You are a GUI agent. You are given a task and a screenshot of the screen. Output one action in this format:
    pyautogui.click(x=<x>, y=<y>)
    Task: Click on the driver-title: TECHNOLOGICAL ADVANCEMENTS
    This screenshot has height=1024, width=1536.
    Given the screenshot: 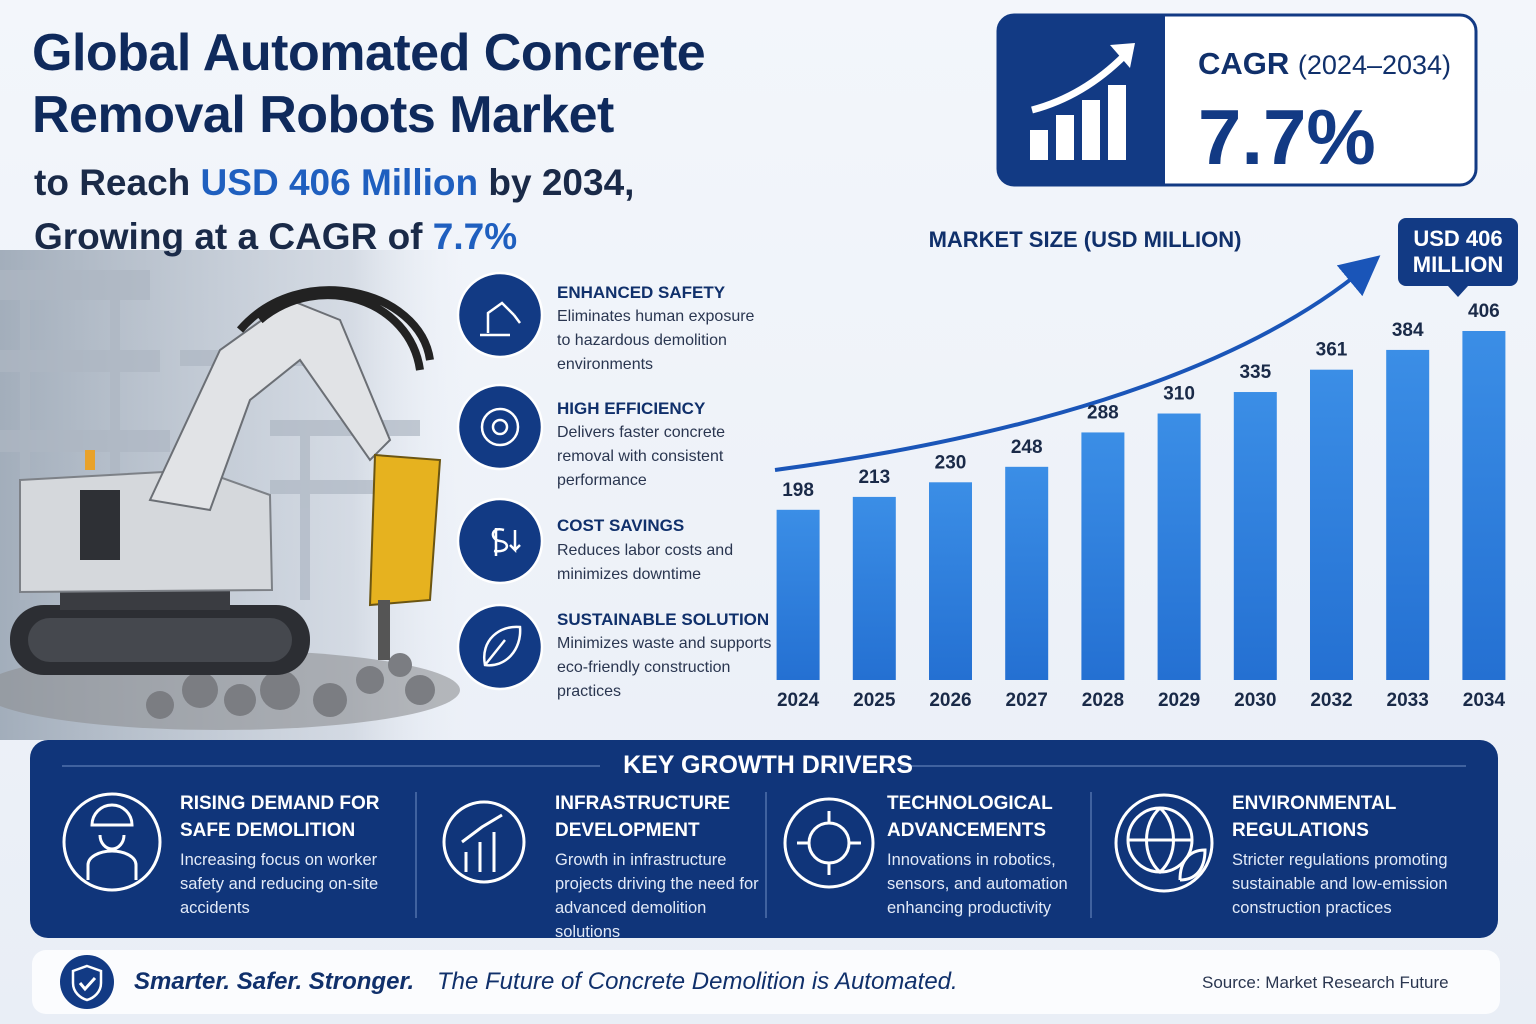 What is the action you would take?
    pyautogui.click(x=970, y=817)
    